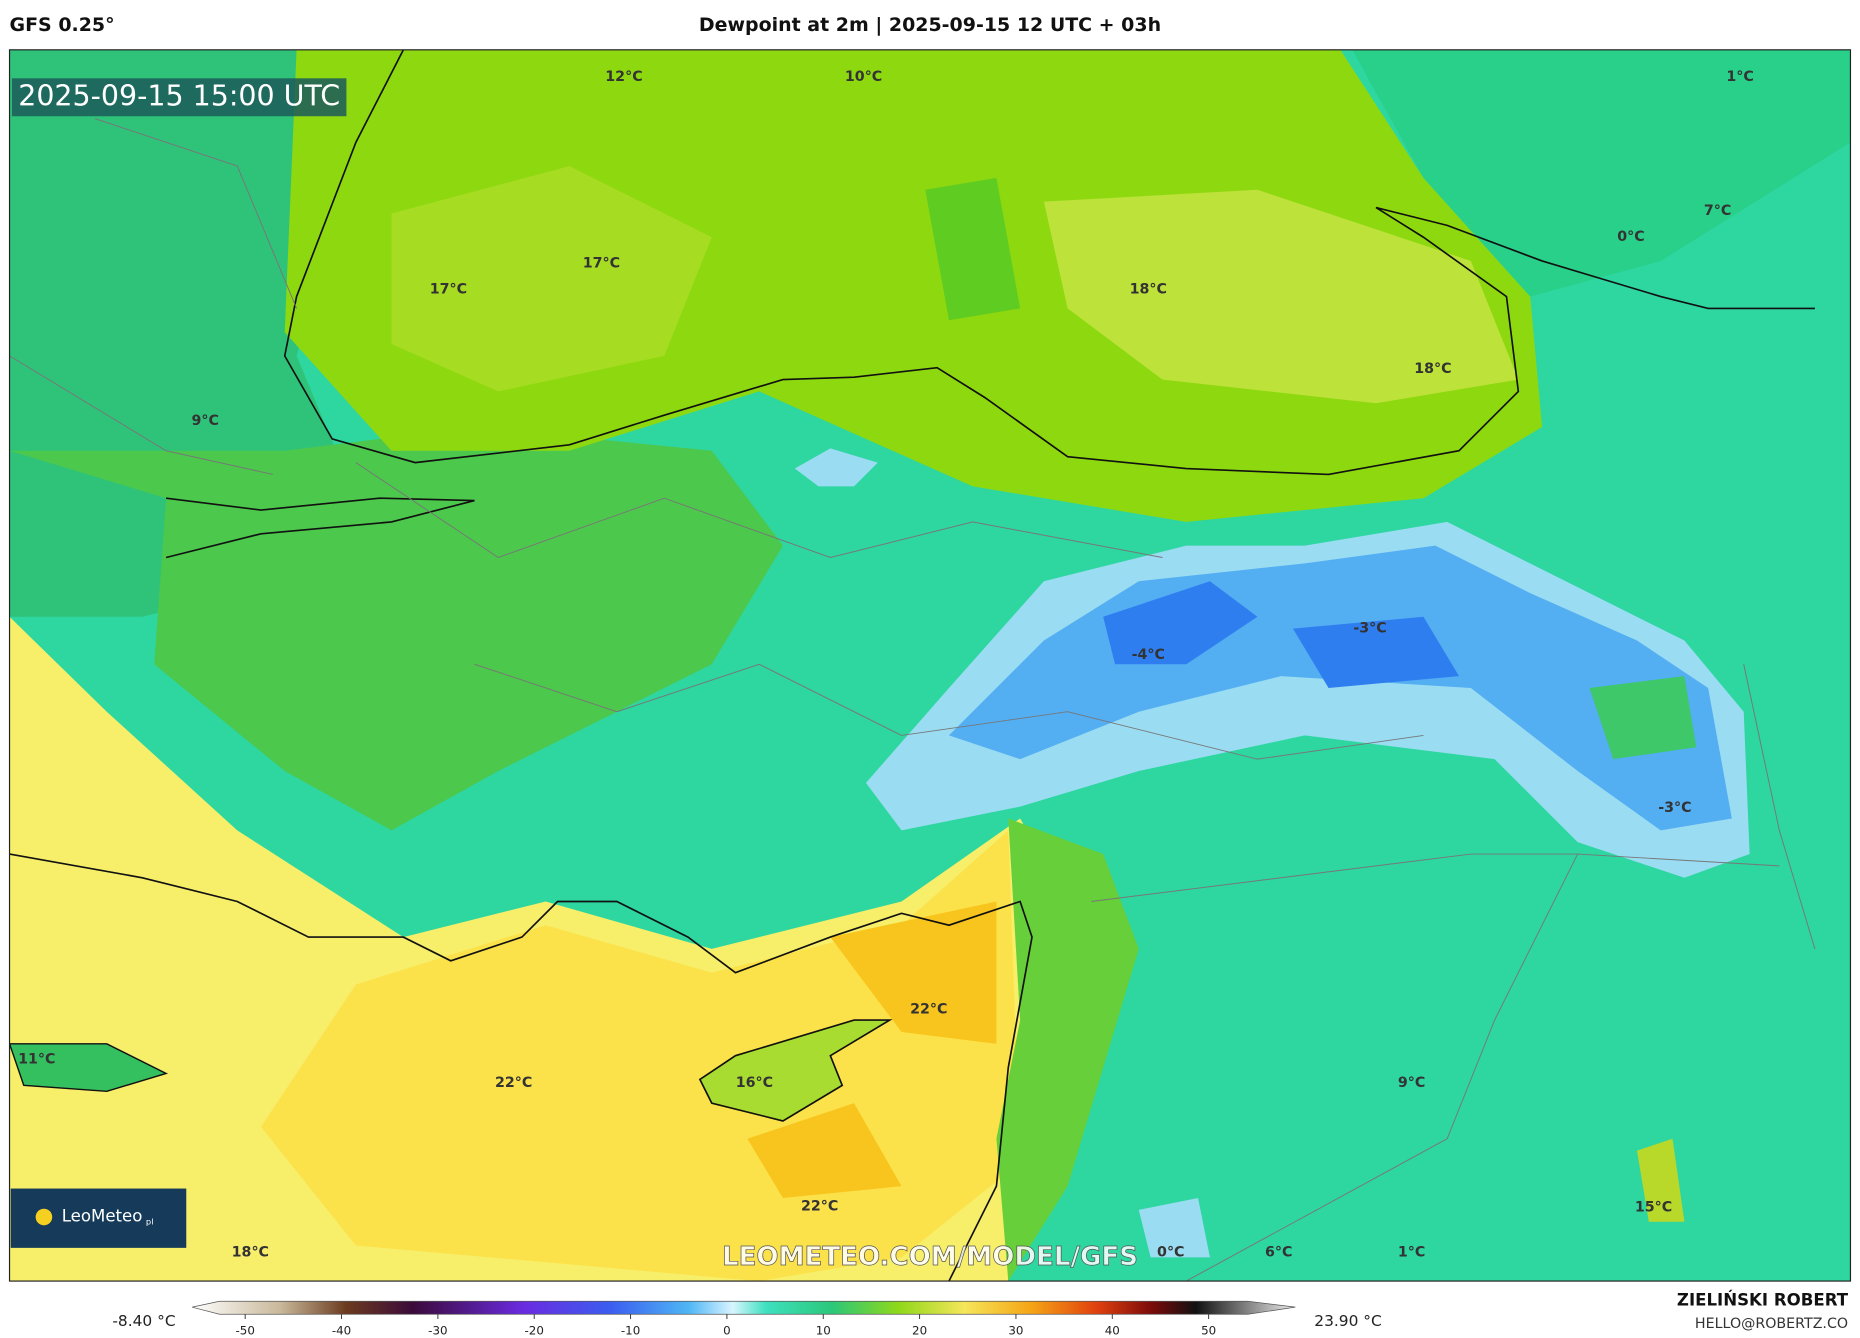  Describe the element at coordinates (623, 77) in the screenshot. I see `map-label: 12°C` at that location.